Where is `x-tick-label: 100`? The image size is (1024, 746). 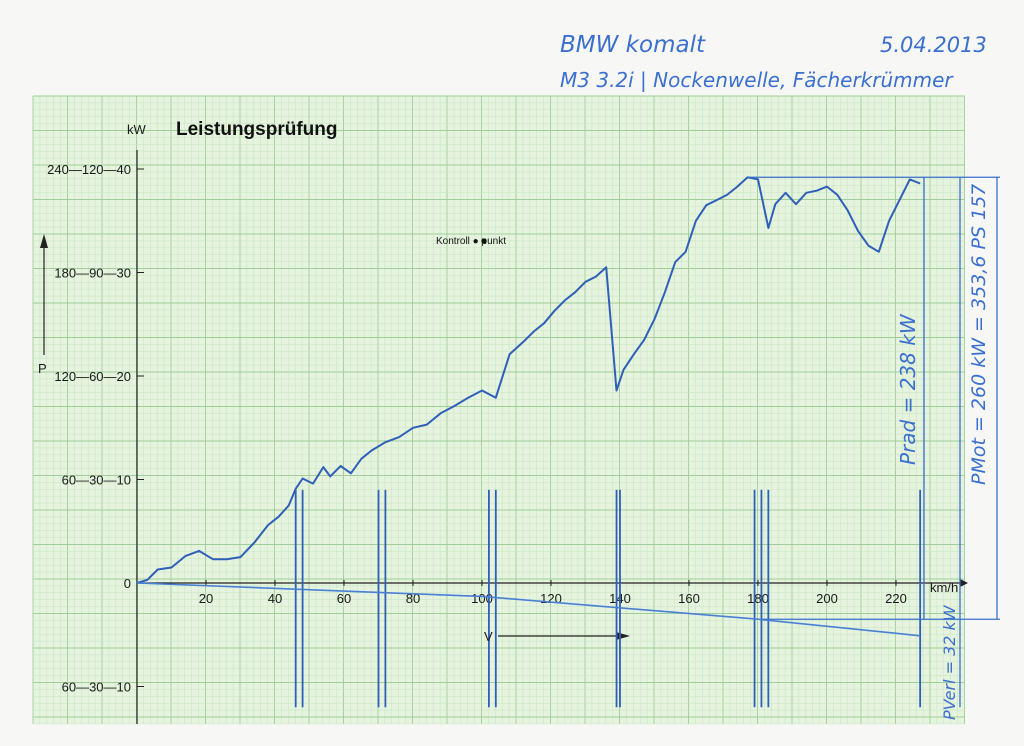 x-tick-label: 100 is located at coordinates (482, 598).